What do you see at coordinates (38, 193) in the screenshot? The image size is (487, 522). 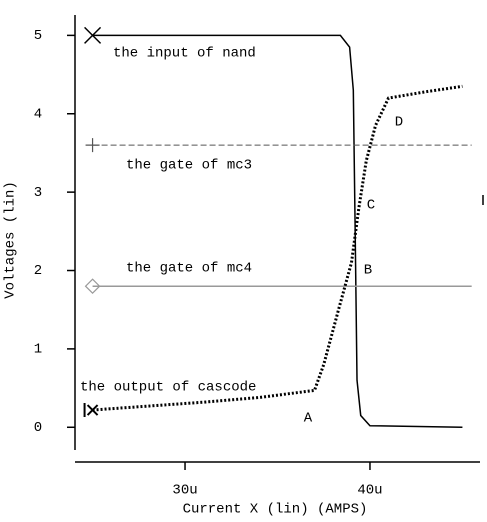 I see `y-tick-label: 3` at bounding box center [38, 193].